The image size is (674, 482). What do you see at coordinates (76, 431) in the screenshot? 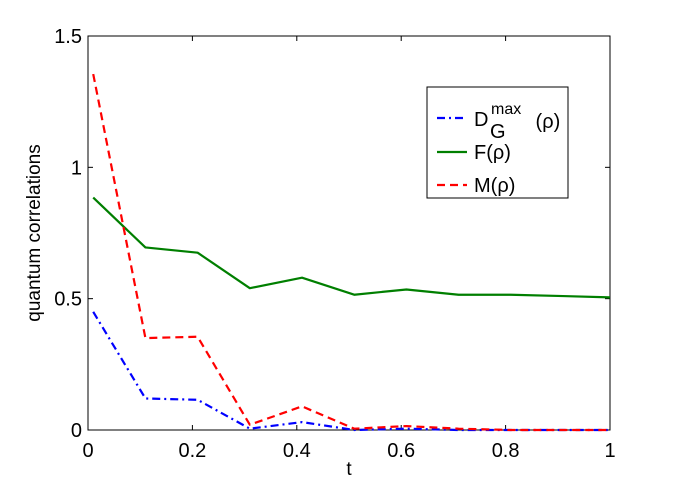
I see `y-tick-label: 0` at bounding box center [76, 431].